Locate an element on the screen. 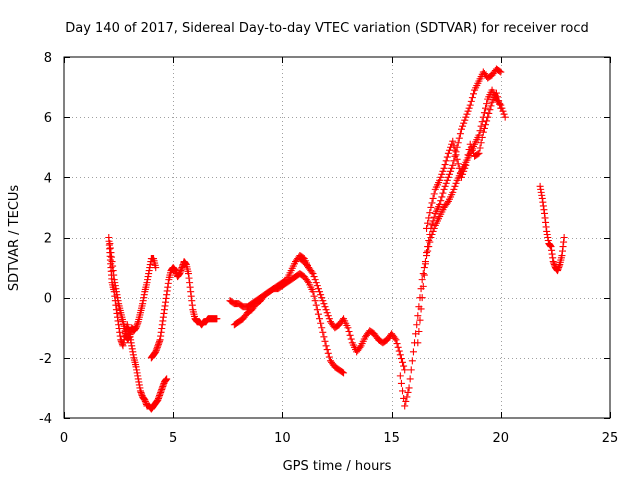 The image size is (640, 480). x-axis-label: GPS time / hours is located at coordinates (337, 466).